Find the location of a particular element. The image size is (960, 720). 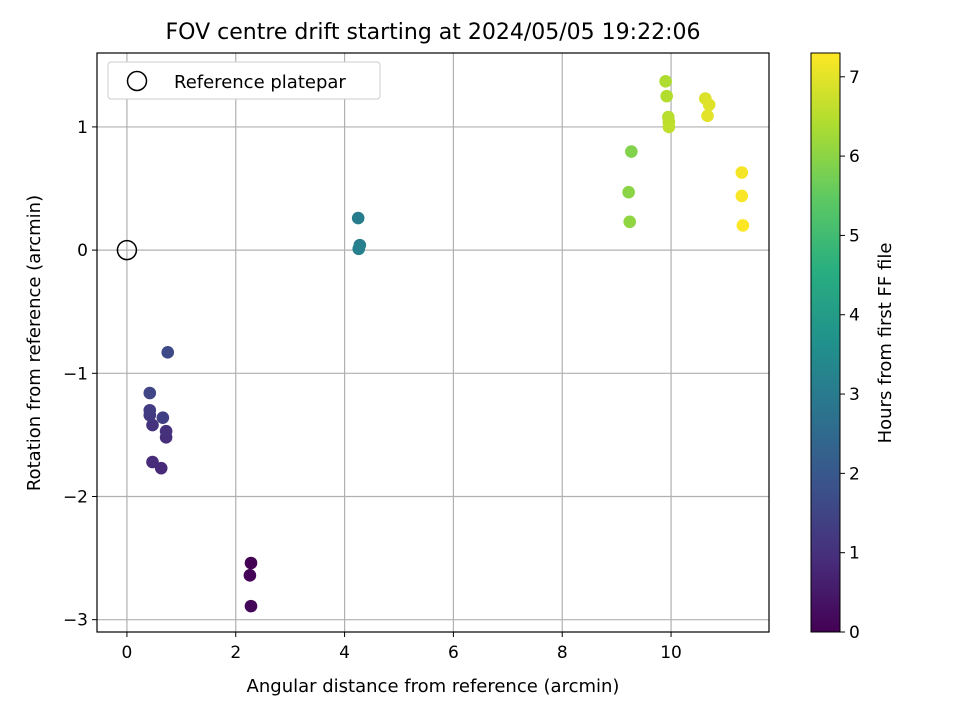

reference-platepar-marker is located at coordinates (127, 250).